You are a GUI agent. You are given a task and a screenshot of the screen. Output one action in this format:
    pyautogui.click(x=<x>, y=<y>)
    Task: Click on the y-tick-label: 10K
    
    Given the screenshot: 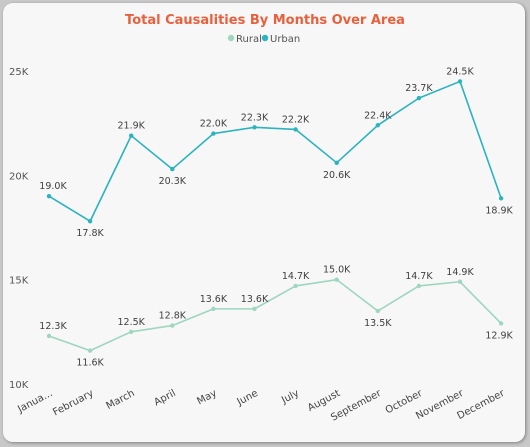 What is the action you would take?
    pyautogui.click(x=19, y=385)
    